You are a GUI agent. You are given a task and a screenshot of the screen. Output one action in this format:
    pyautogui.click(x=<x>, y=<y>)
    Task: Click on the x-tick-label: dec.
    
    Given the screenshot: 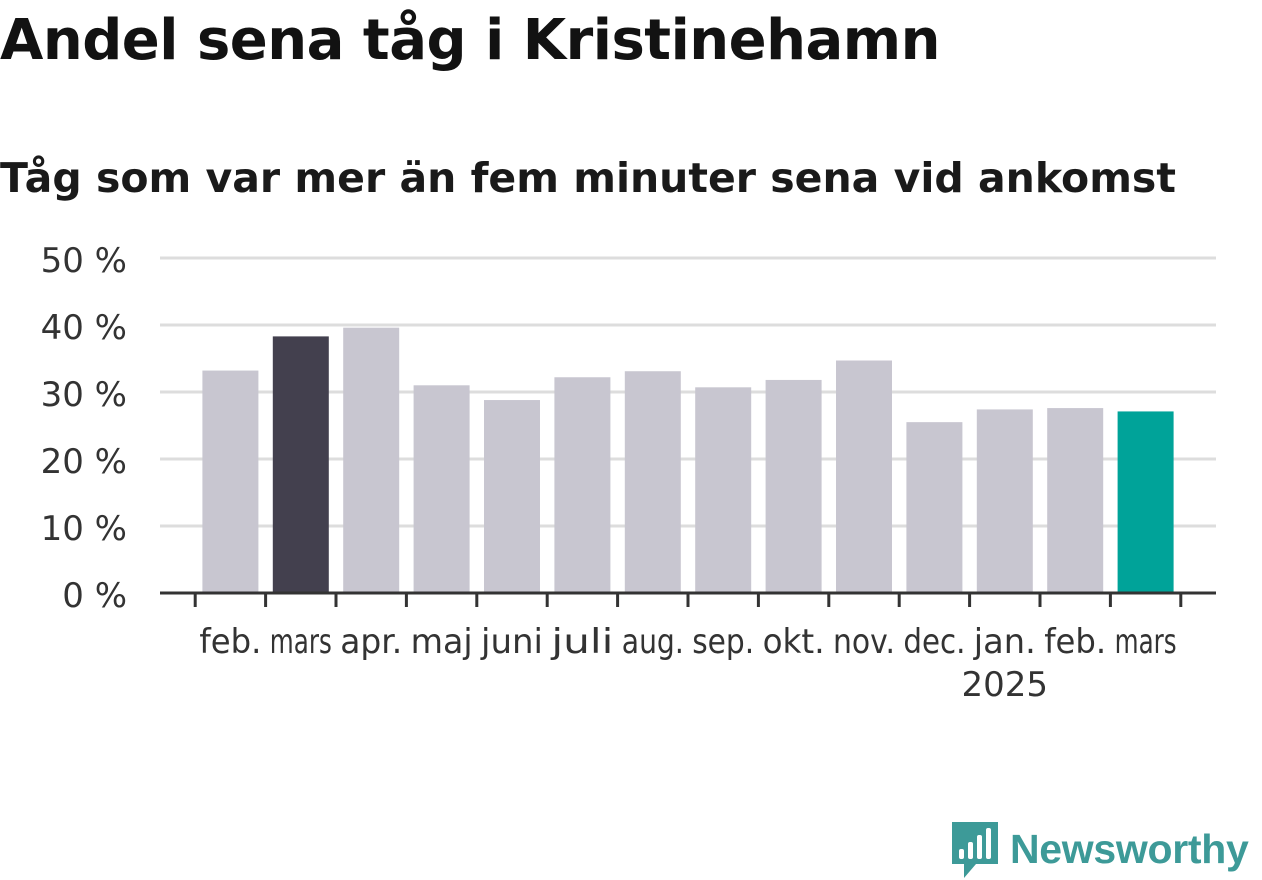 What is the action you would take?
    pyautogui.click(x=934, y=642)
    